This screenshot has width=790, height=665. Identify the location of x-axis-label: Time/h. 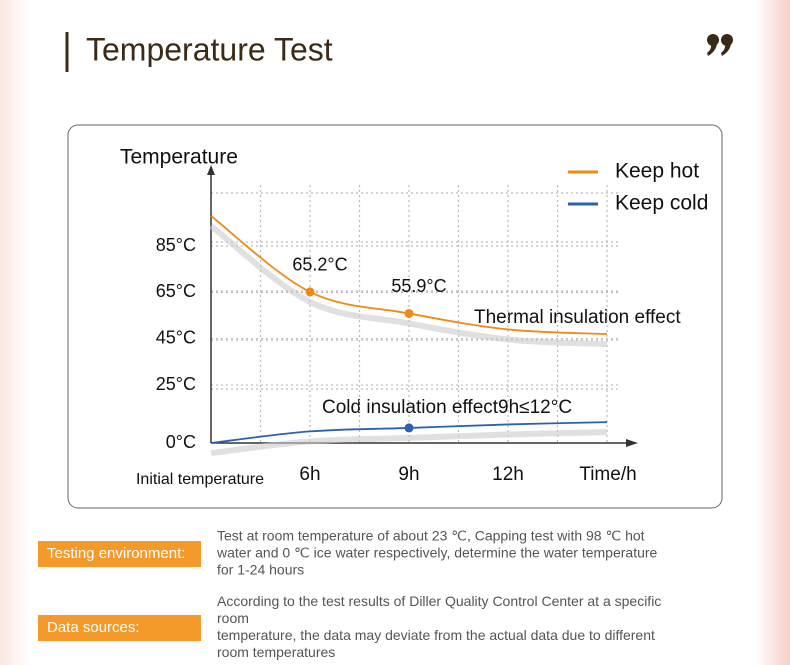
(607, 474).